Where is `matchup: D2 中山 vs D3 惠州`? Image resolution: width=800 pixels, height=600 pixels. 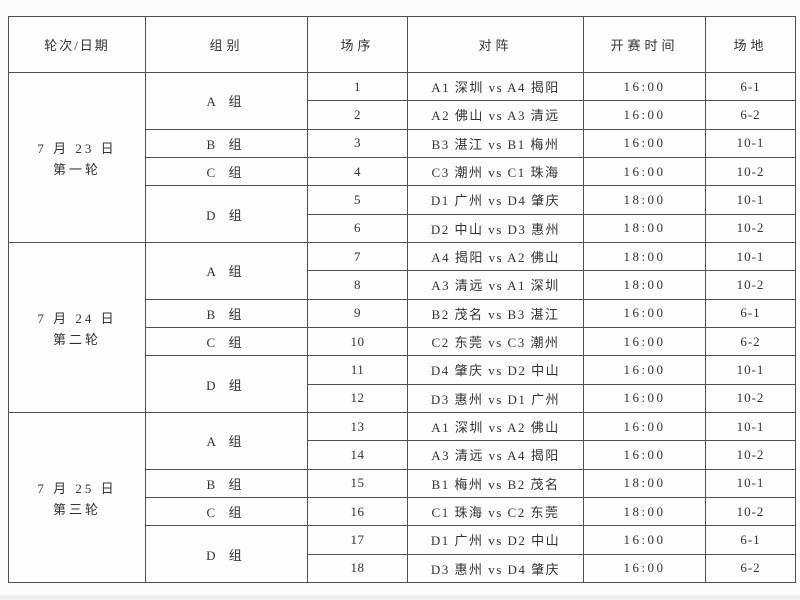
matchup: D2 中山 vs D3 惠州 is located at coordinates (495, 228).